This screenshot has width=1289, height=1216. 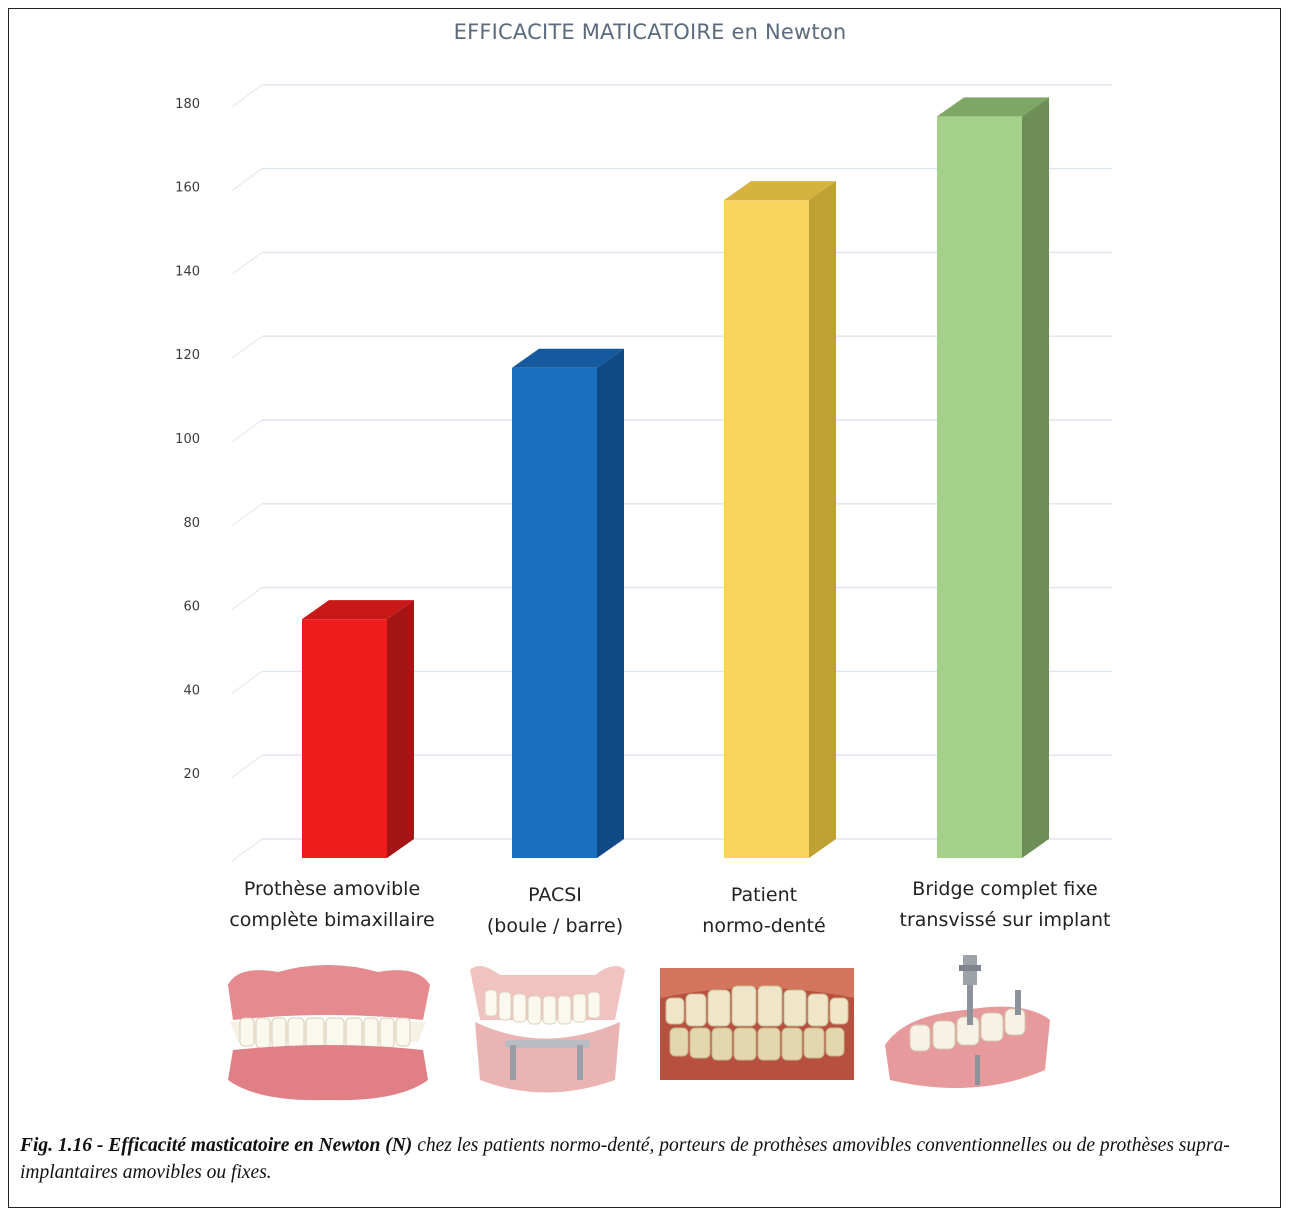 I want to click on y-tick-label: 20, so click(x=191, y=774).